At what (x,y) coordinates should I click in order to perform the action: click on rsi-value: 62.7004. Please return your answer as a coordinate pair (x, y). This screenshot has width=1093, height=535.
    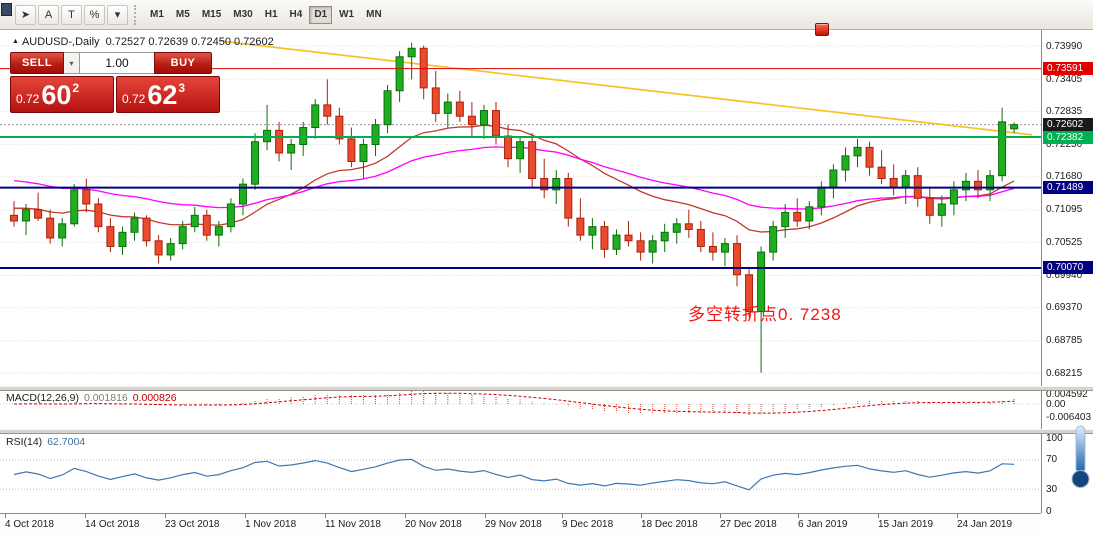
    Looking at the image, I should click on (66, 442).